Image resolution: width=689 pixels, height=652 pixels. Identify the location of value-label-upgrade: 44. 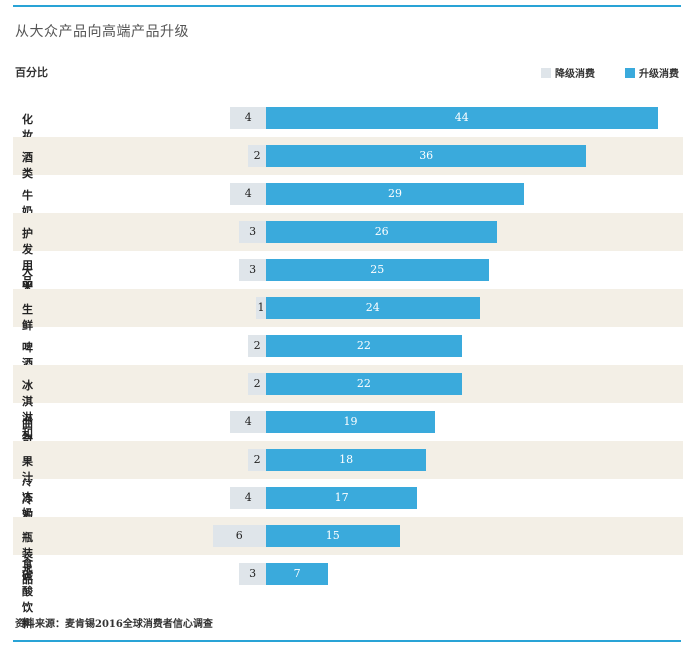
(461, 117).